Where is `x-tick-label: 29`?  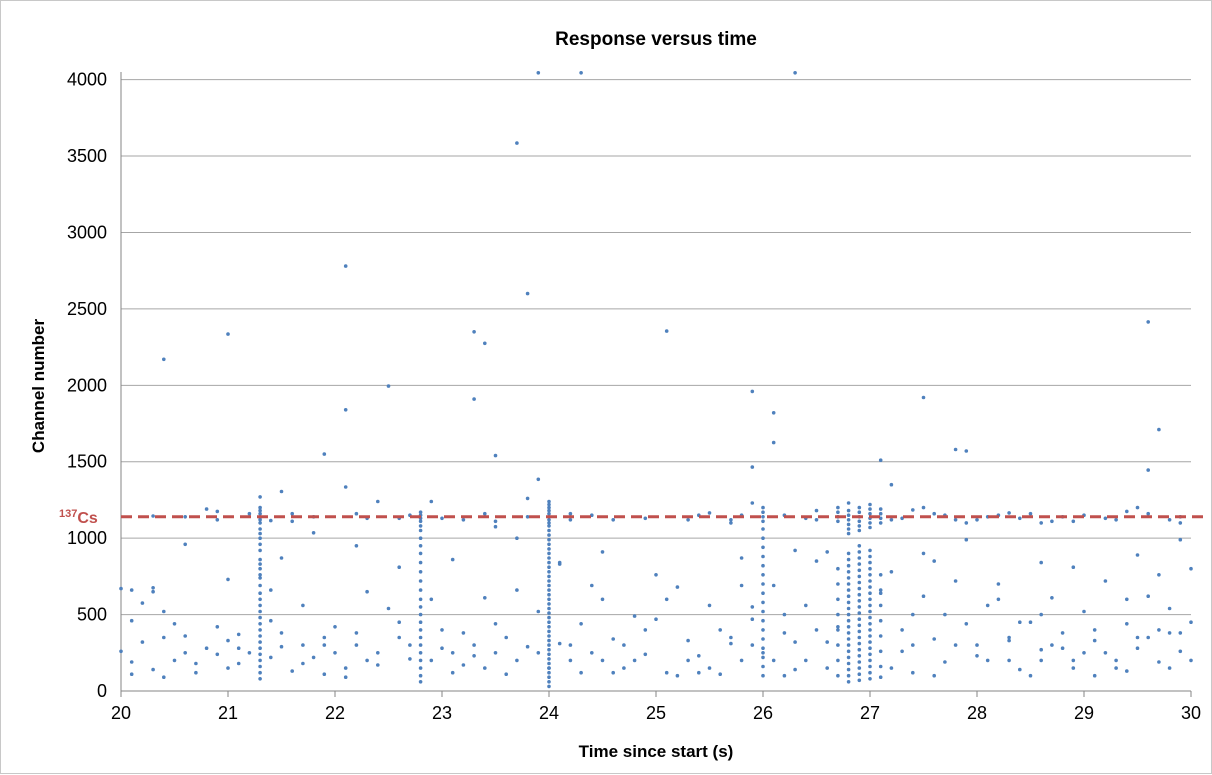 x-tick-label: 29 is located at coordinates (1084, 713).